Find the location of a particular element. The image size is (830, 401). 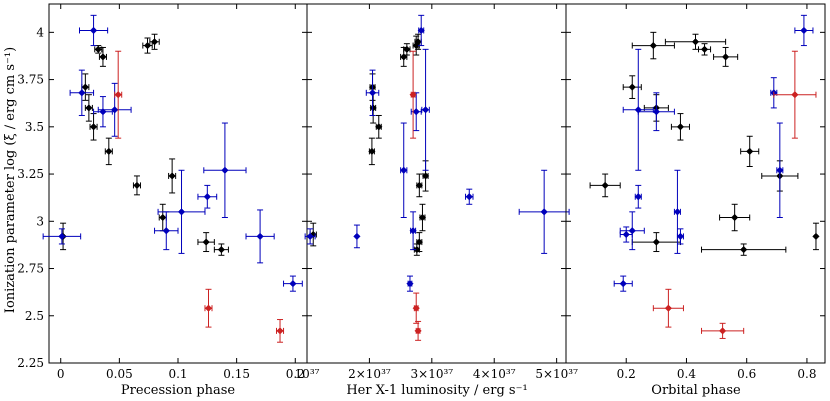

x-tick-label: 0.2 is located at coordinates (626, 374).